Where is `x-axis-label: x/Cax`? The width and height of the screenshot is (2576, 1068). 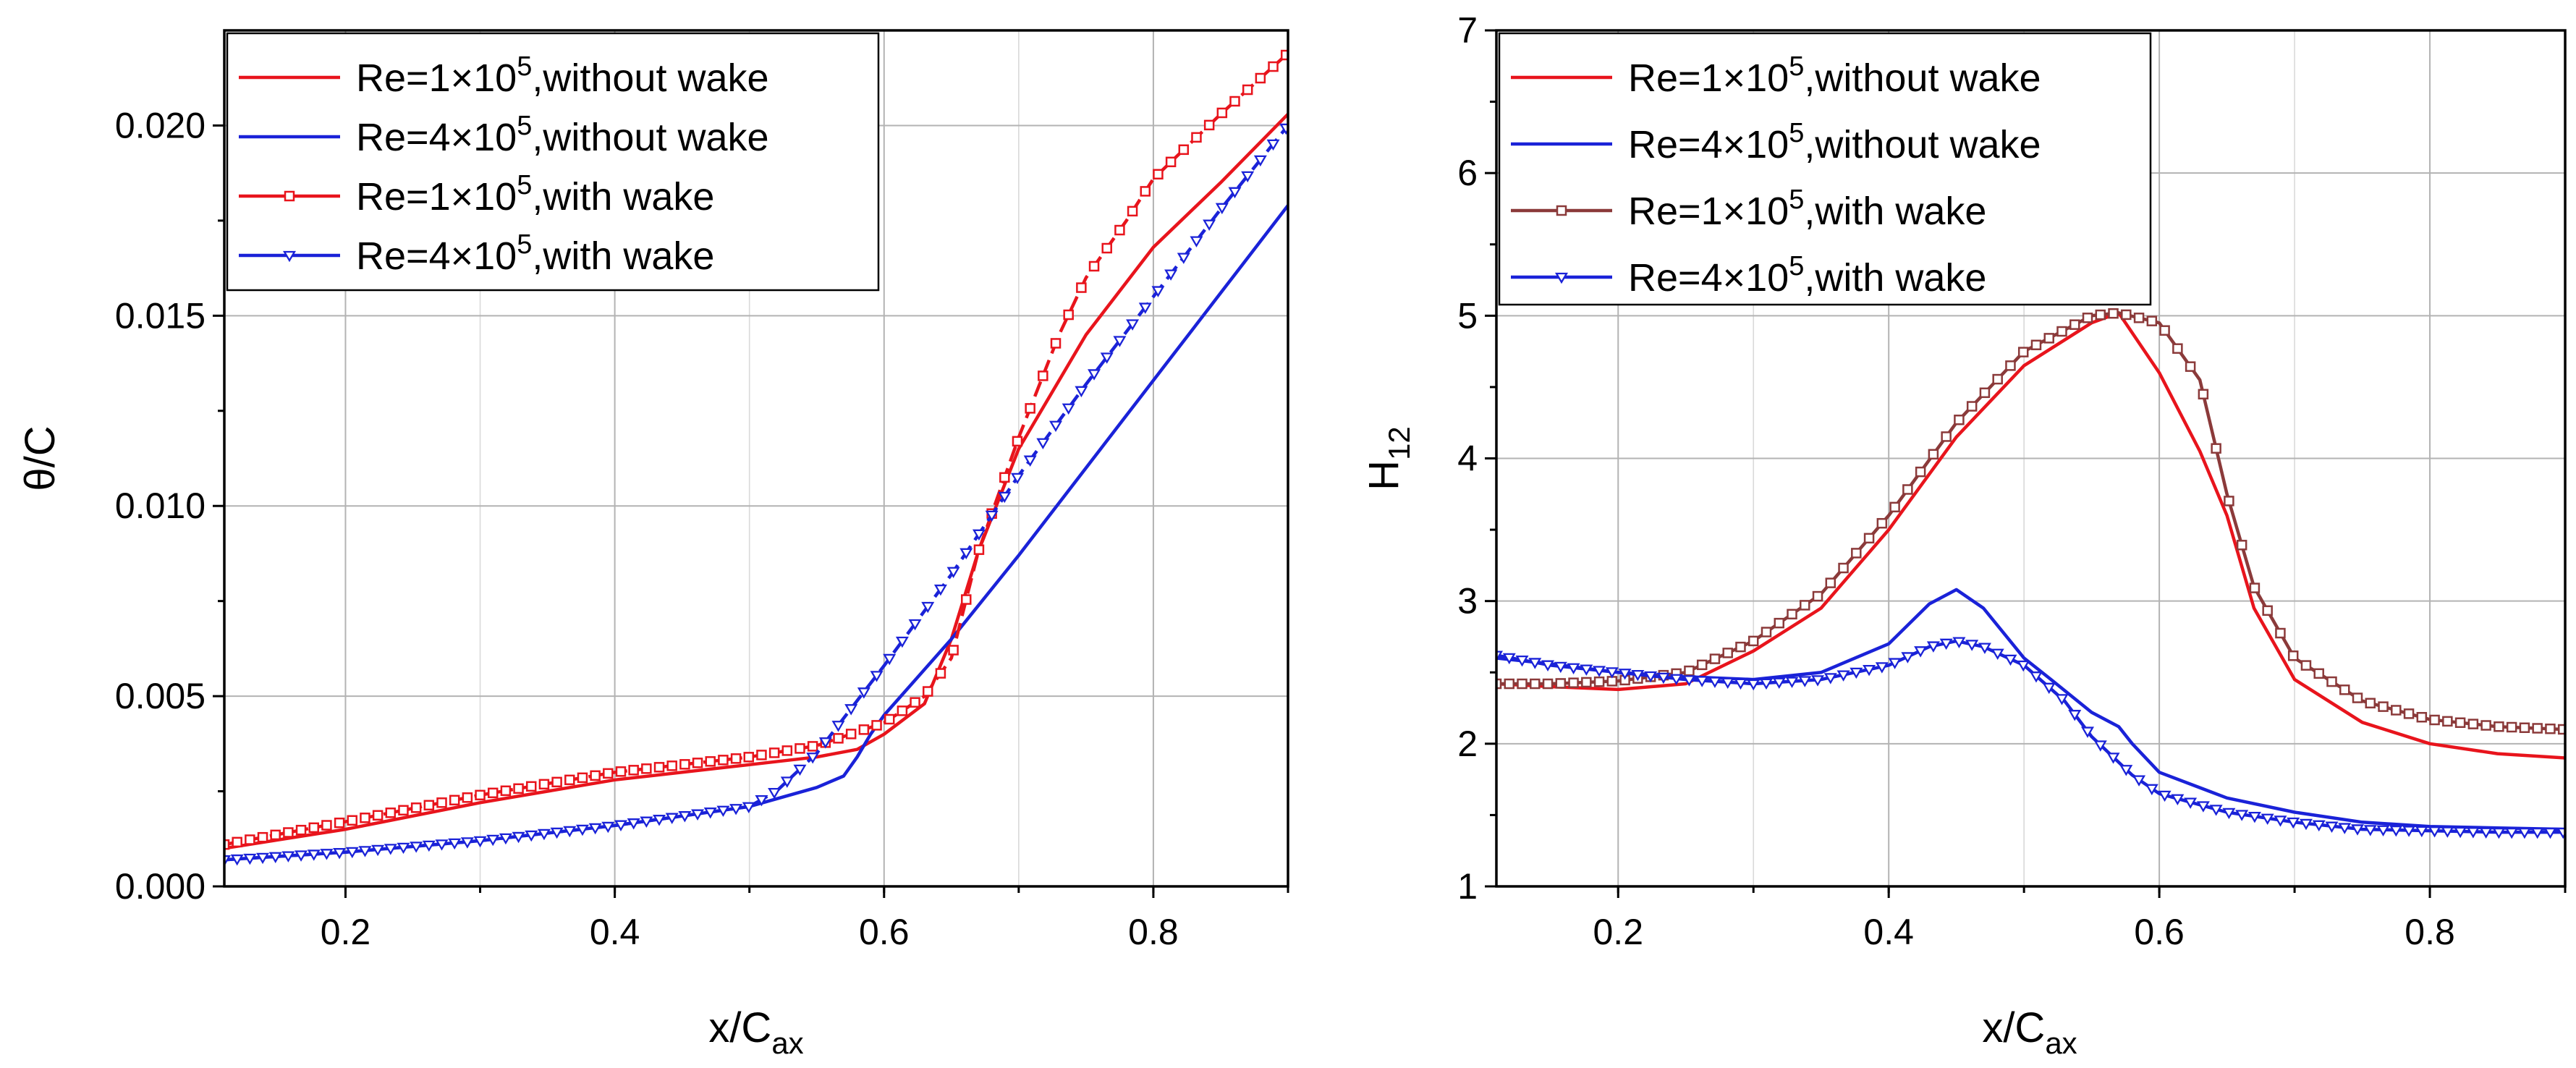 x-axis-label: x/Cax is located at coordinates (755, 1032).